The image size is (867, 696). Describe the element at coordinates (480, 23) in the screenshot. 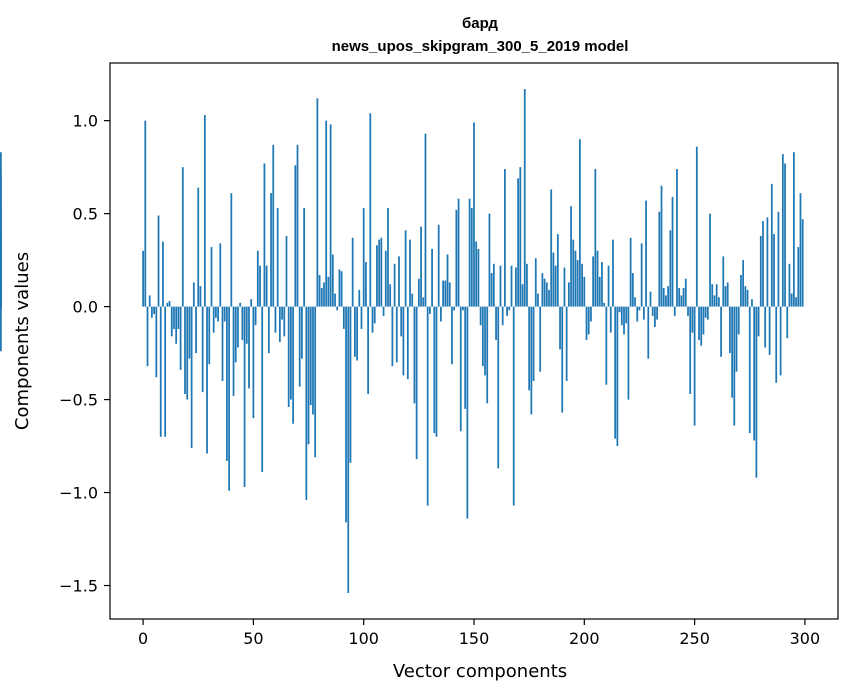

I see `chart-title: бард` at that location.